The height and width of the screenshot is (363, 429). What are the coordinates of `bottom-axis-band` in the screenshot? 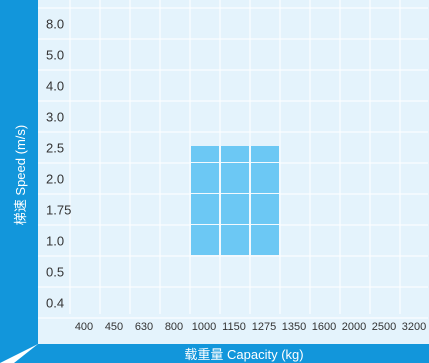 It's located at (221, 353).